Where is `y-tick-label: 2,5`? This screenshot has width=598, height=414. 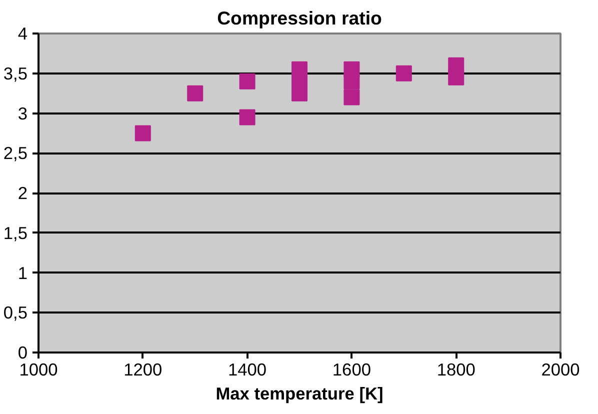 y-tick-label: 2,5 is located at coordinates (15, 153).